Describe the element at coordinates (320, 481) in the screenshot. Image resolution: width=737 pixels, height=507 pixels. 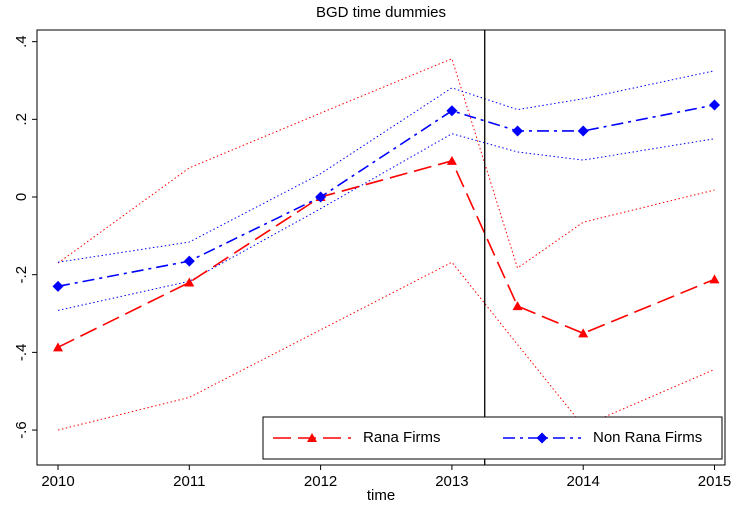
I see `x-tick-label: 2012` at that location.